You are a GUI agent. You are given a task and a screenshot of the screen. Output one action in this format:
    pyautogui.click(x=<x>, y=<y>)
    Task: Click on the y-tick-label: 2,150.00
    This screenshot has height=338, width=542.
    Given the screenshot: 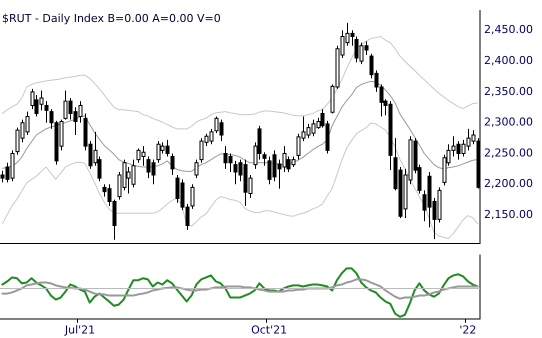 What is the action you would take?
    pyautogui.click(x=508, y=214)
    